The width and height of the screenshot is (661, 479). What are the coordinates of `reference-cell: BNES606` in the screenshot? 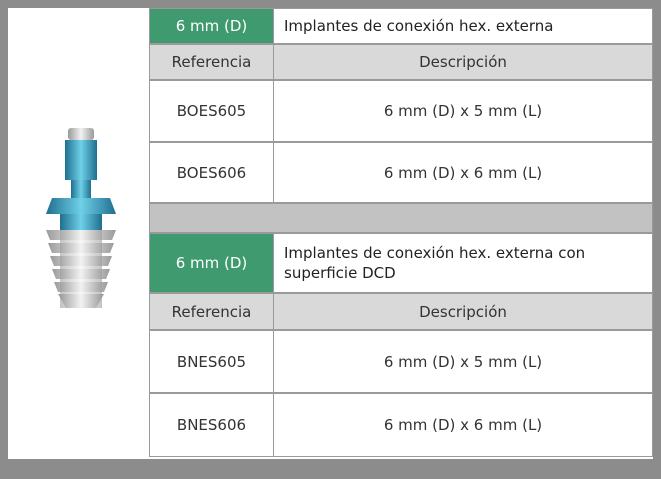 It's located at (211, 425).